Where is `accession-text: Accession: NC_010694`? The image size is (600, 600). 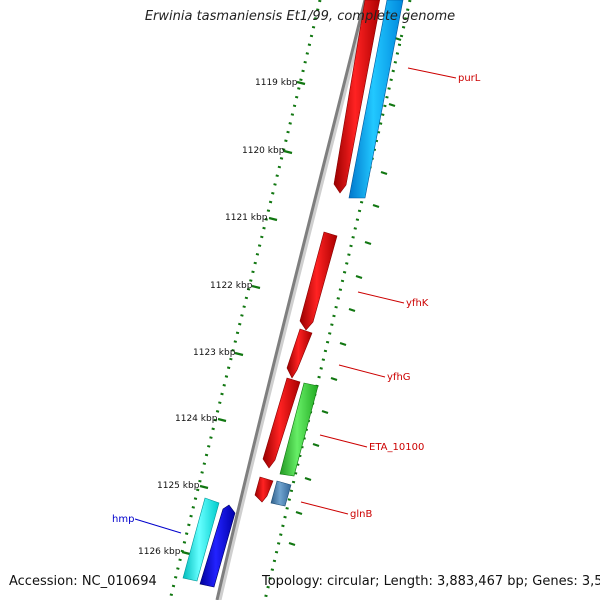
accession-text: Accession: NC_010694 is located at coordinates (83, 581).